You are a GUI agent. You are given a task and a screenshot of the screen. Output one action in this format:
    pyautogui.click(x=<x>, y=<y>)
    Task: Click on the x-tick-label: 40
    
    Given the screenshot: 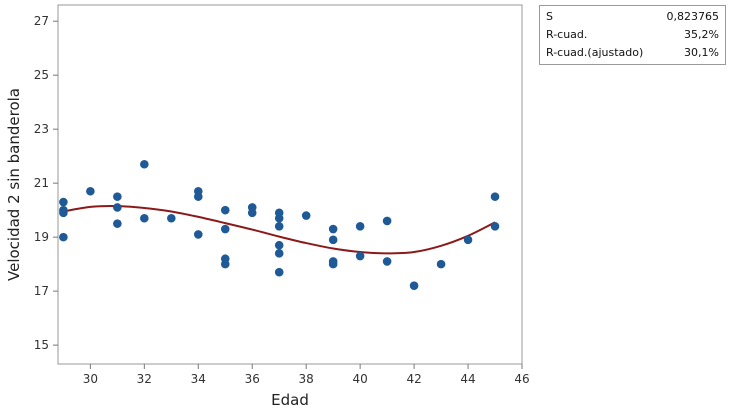 What is the action you would take?
    pyautogui.click(x=359, y=379)
    